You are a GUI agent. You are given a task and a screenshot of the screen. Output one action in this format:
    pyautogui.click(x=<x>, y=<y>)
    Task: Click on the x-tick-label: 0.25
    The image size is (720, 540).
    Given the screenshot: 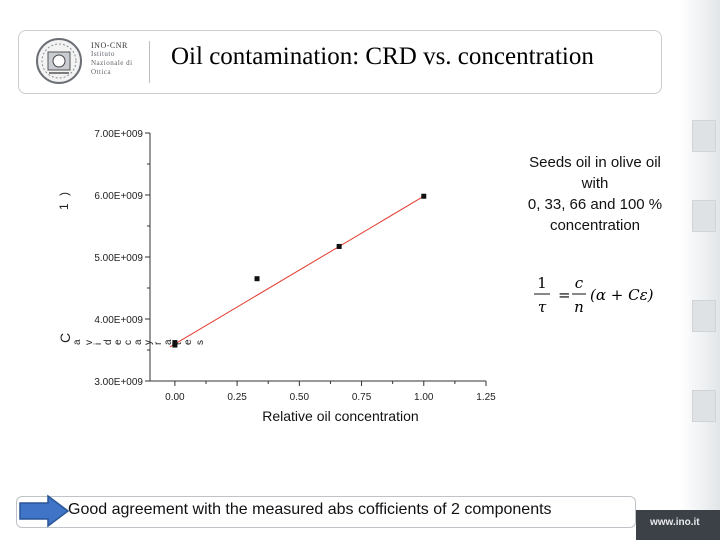 What is the action you would take?
    pyautogui.click(x=237, y=397)
    